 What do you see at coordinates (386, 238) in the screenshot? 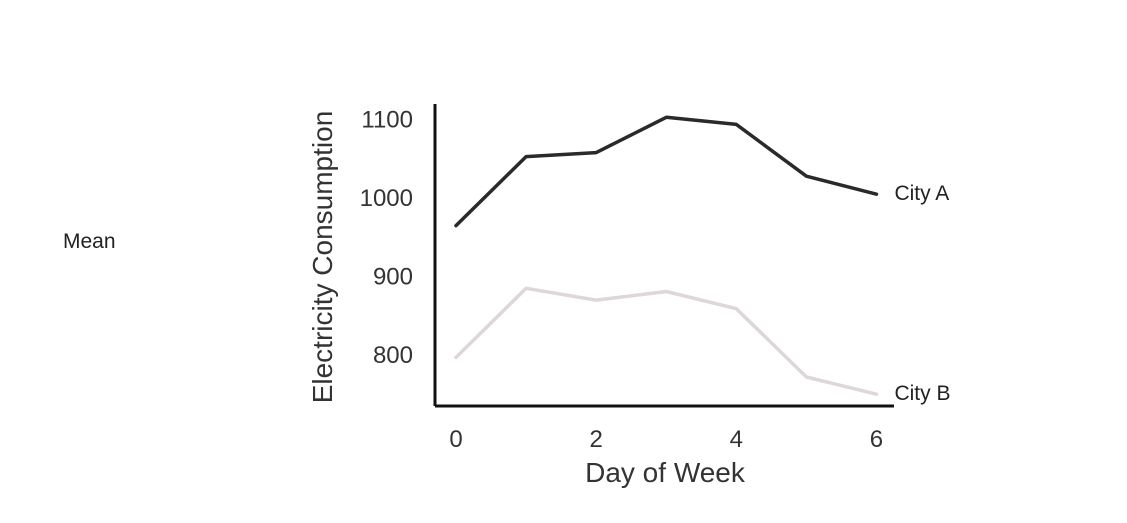
I see `y-tick-labels: 800 900 1000 1100` at bounding box center [386, 238].